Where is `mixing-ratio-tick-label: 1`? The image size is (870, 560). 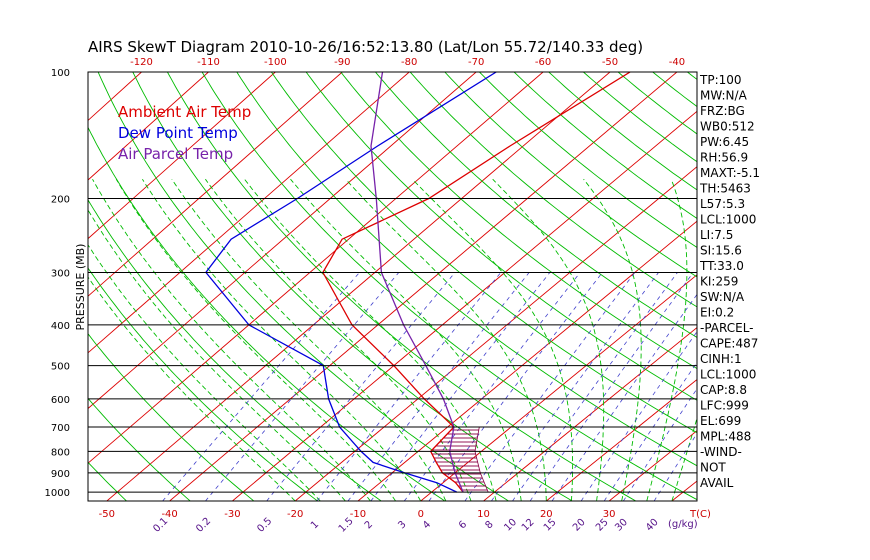 mixing-ratio-tick-label: 1 is located at coordinates (315, 525).